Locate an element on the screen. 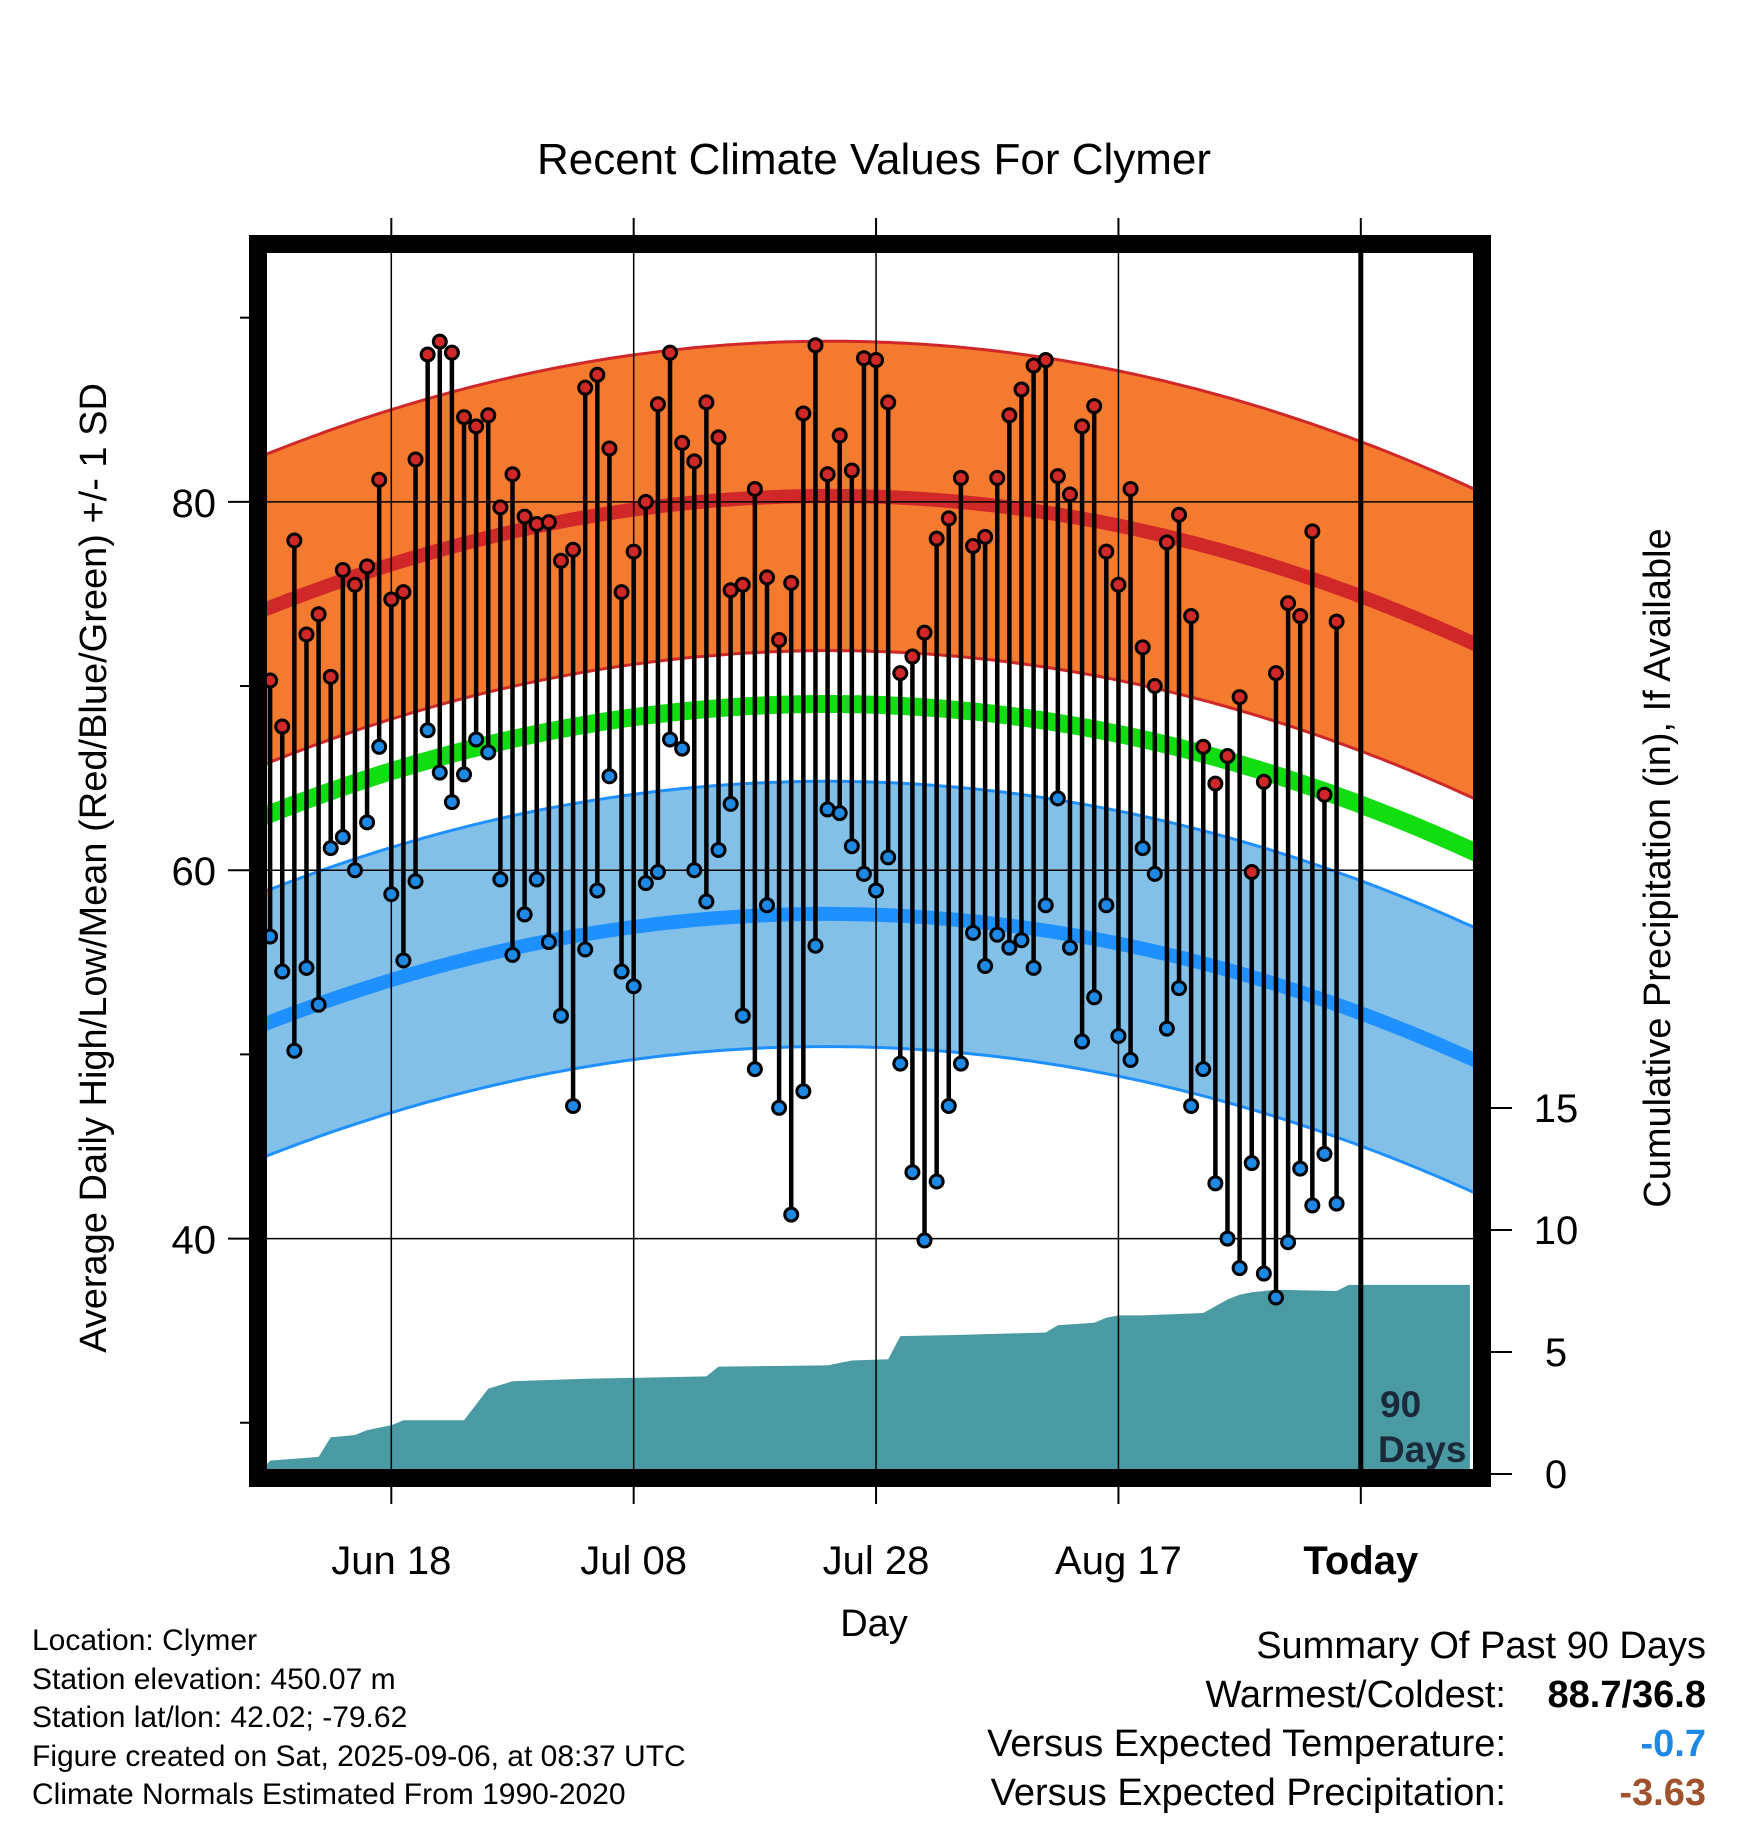 This screenshot has height=1828, width=1748. x-tick-label: Today is located at coordinates (1361, 1561).